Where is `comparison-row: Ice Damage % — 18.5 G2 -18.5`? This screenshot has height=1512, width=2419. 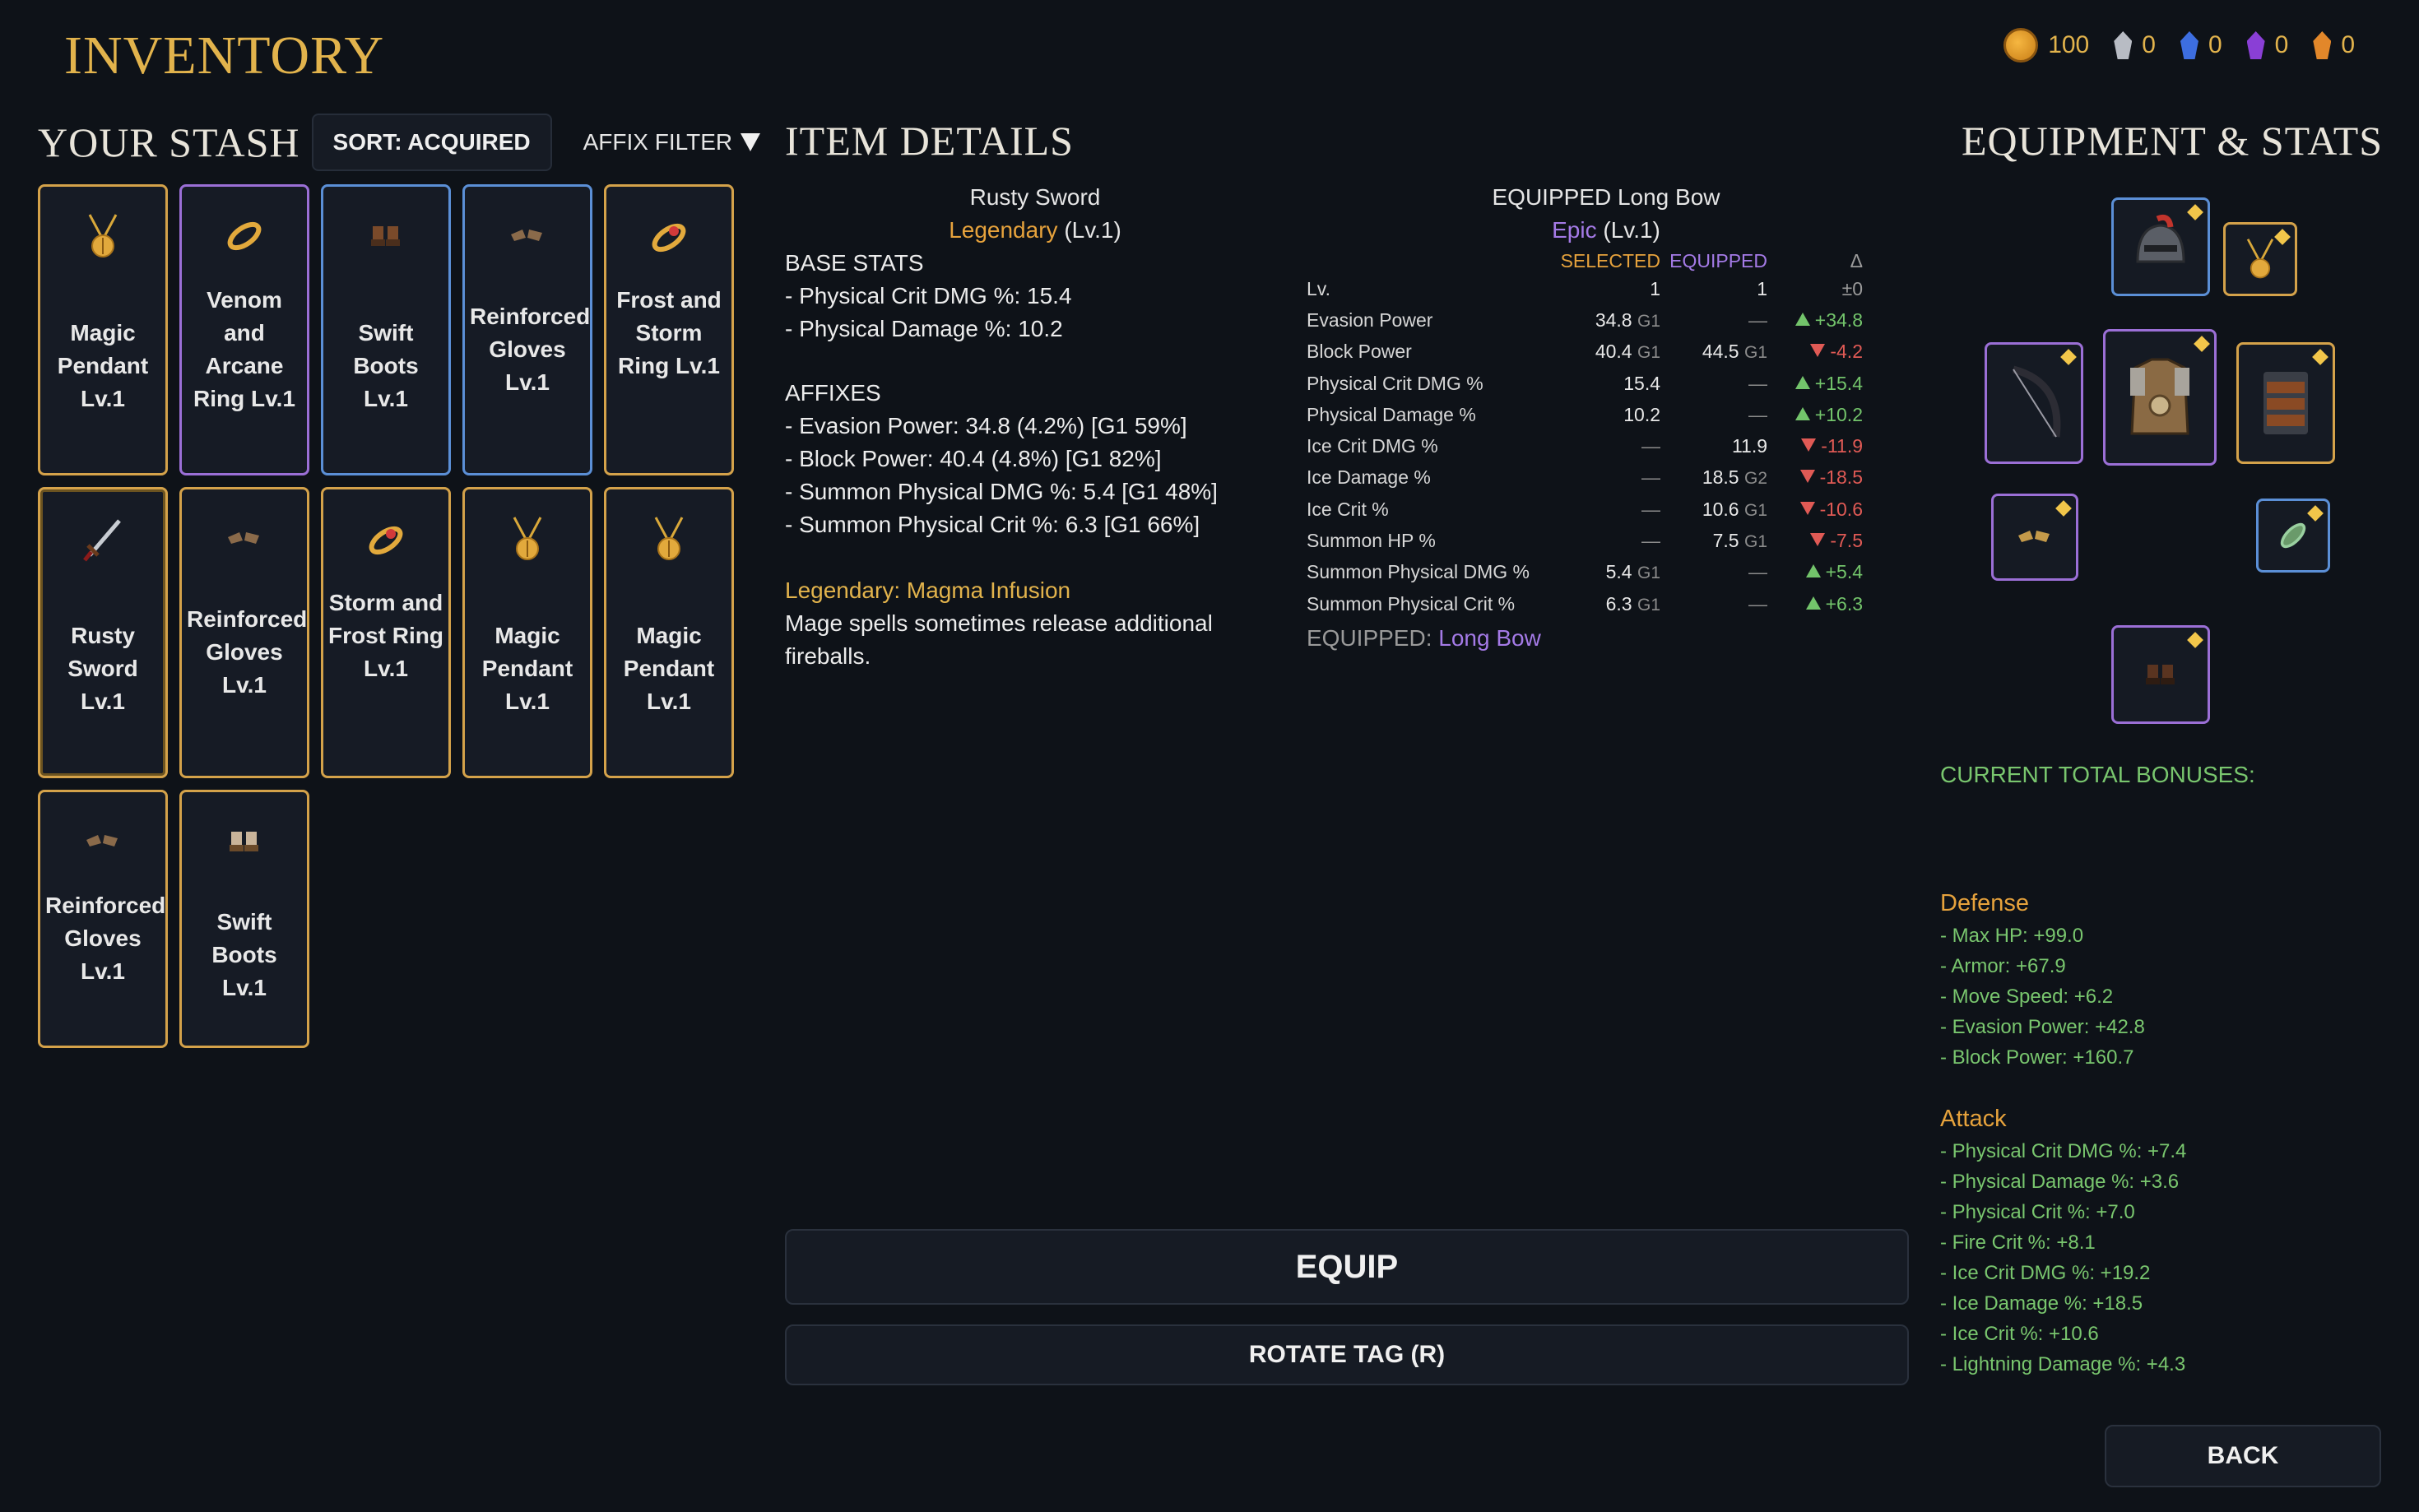 comparison-row: Ice Damage % — 18.5 G2 -18.5 is located at coordinates (1585, 478).